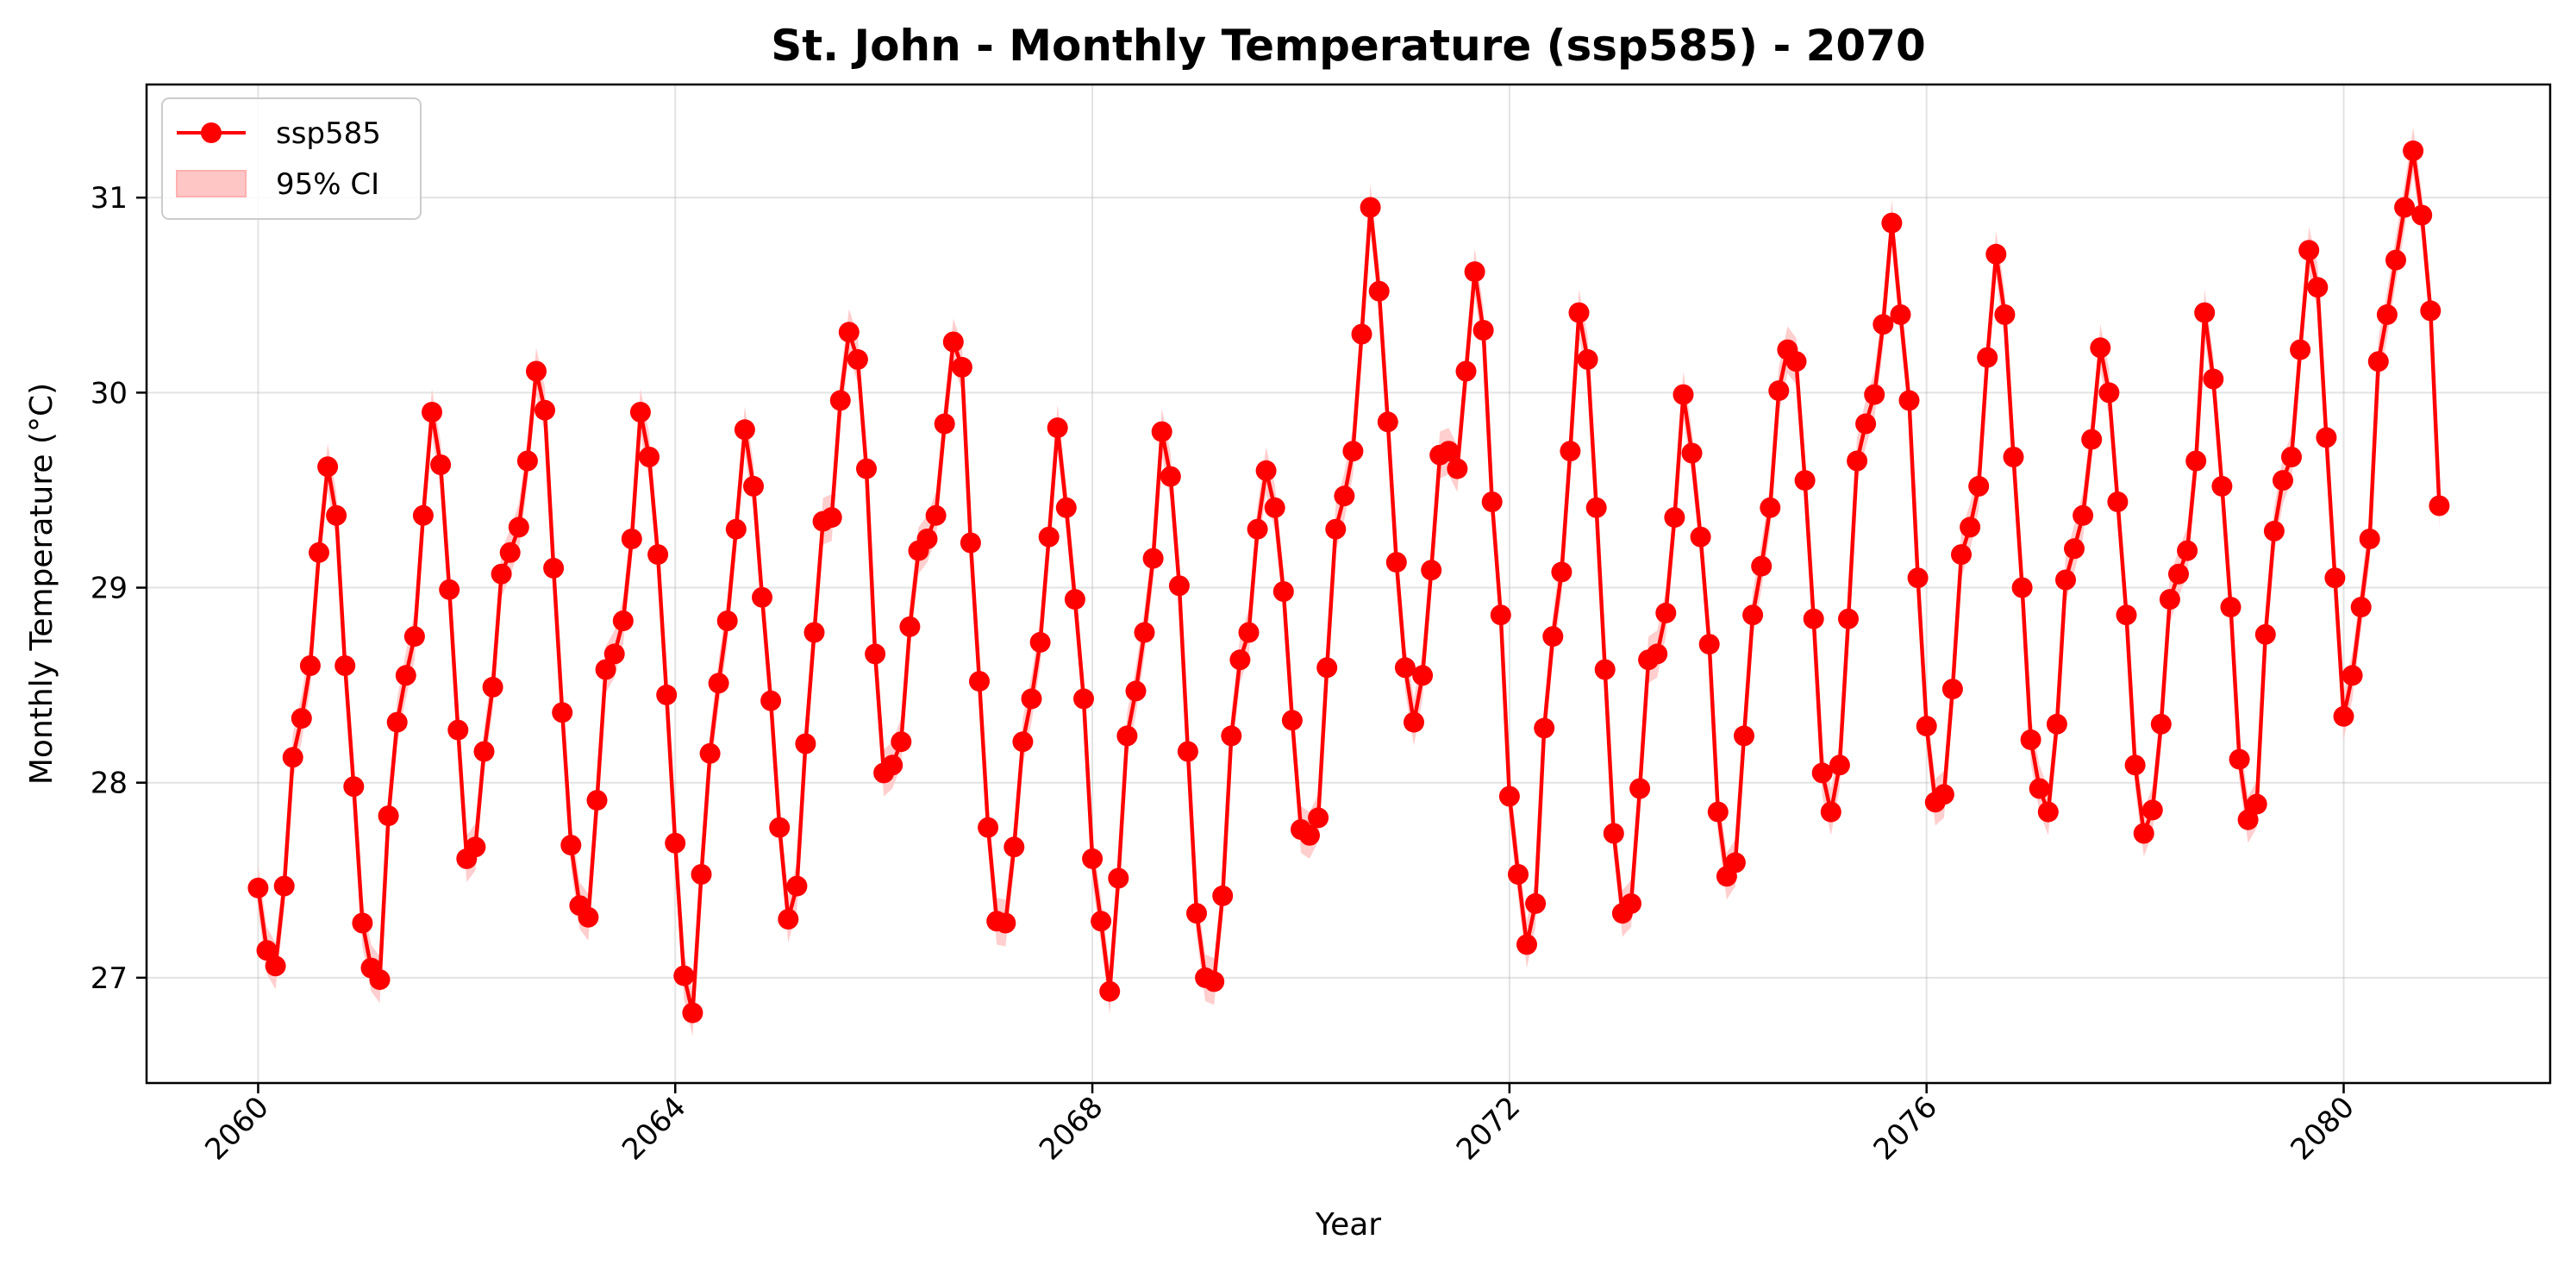  Describe the element at coordinates (109, 589) in the screenshot. I see `y-tick-label: 29` at that location.